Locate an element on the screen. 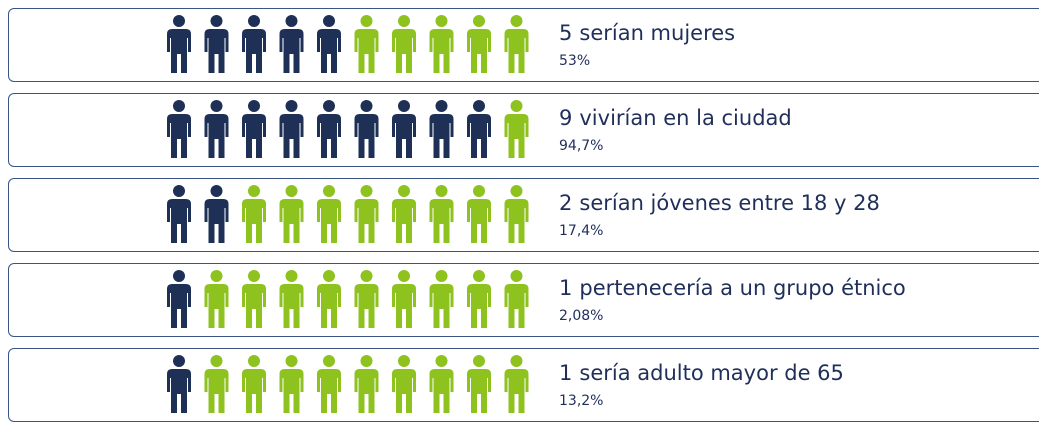 The width and height of the screenshot is (1039, 422). stat-text: sería adulto mayor de 65 is located at coordinates (711, 373).